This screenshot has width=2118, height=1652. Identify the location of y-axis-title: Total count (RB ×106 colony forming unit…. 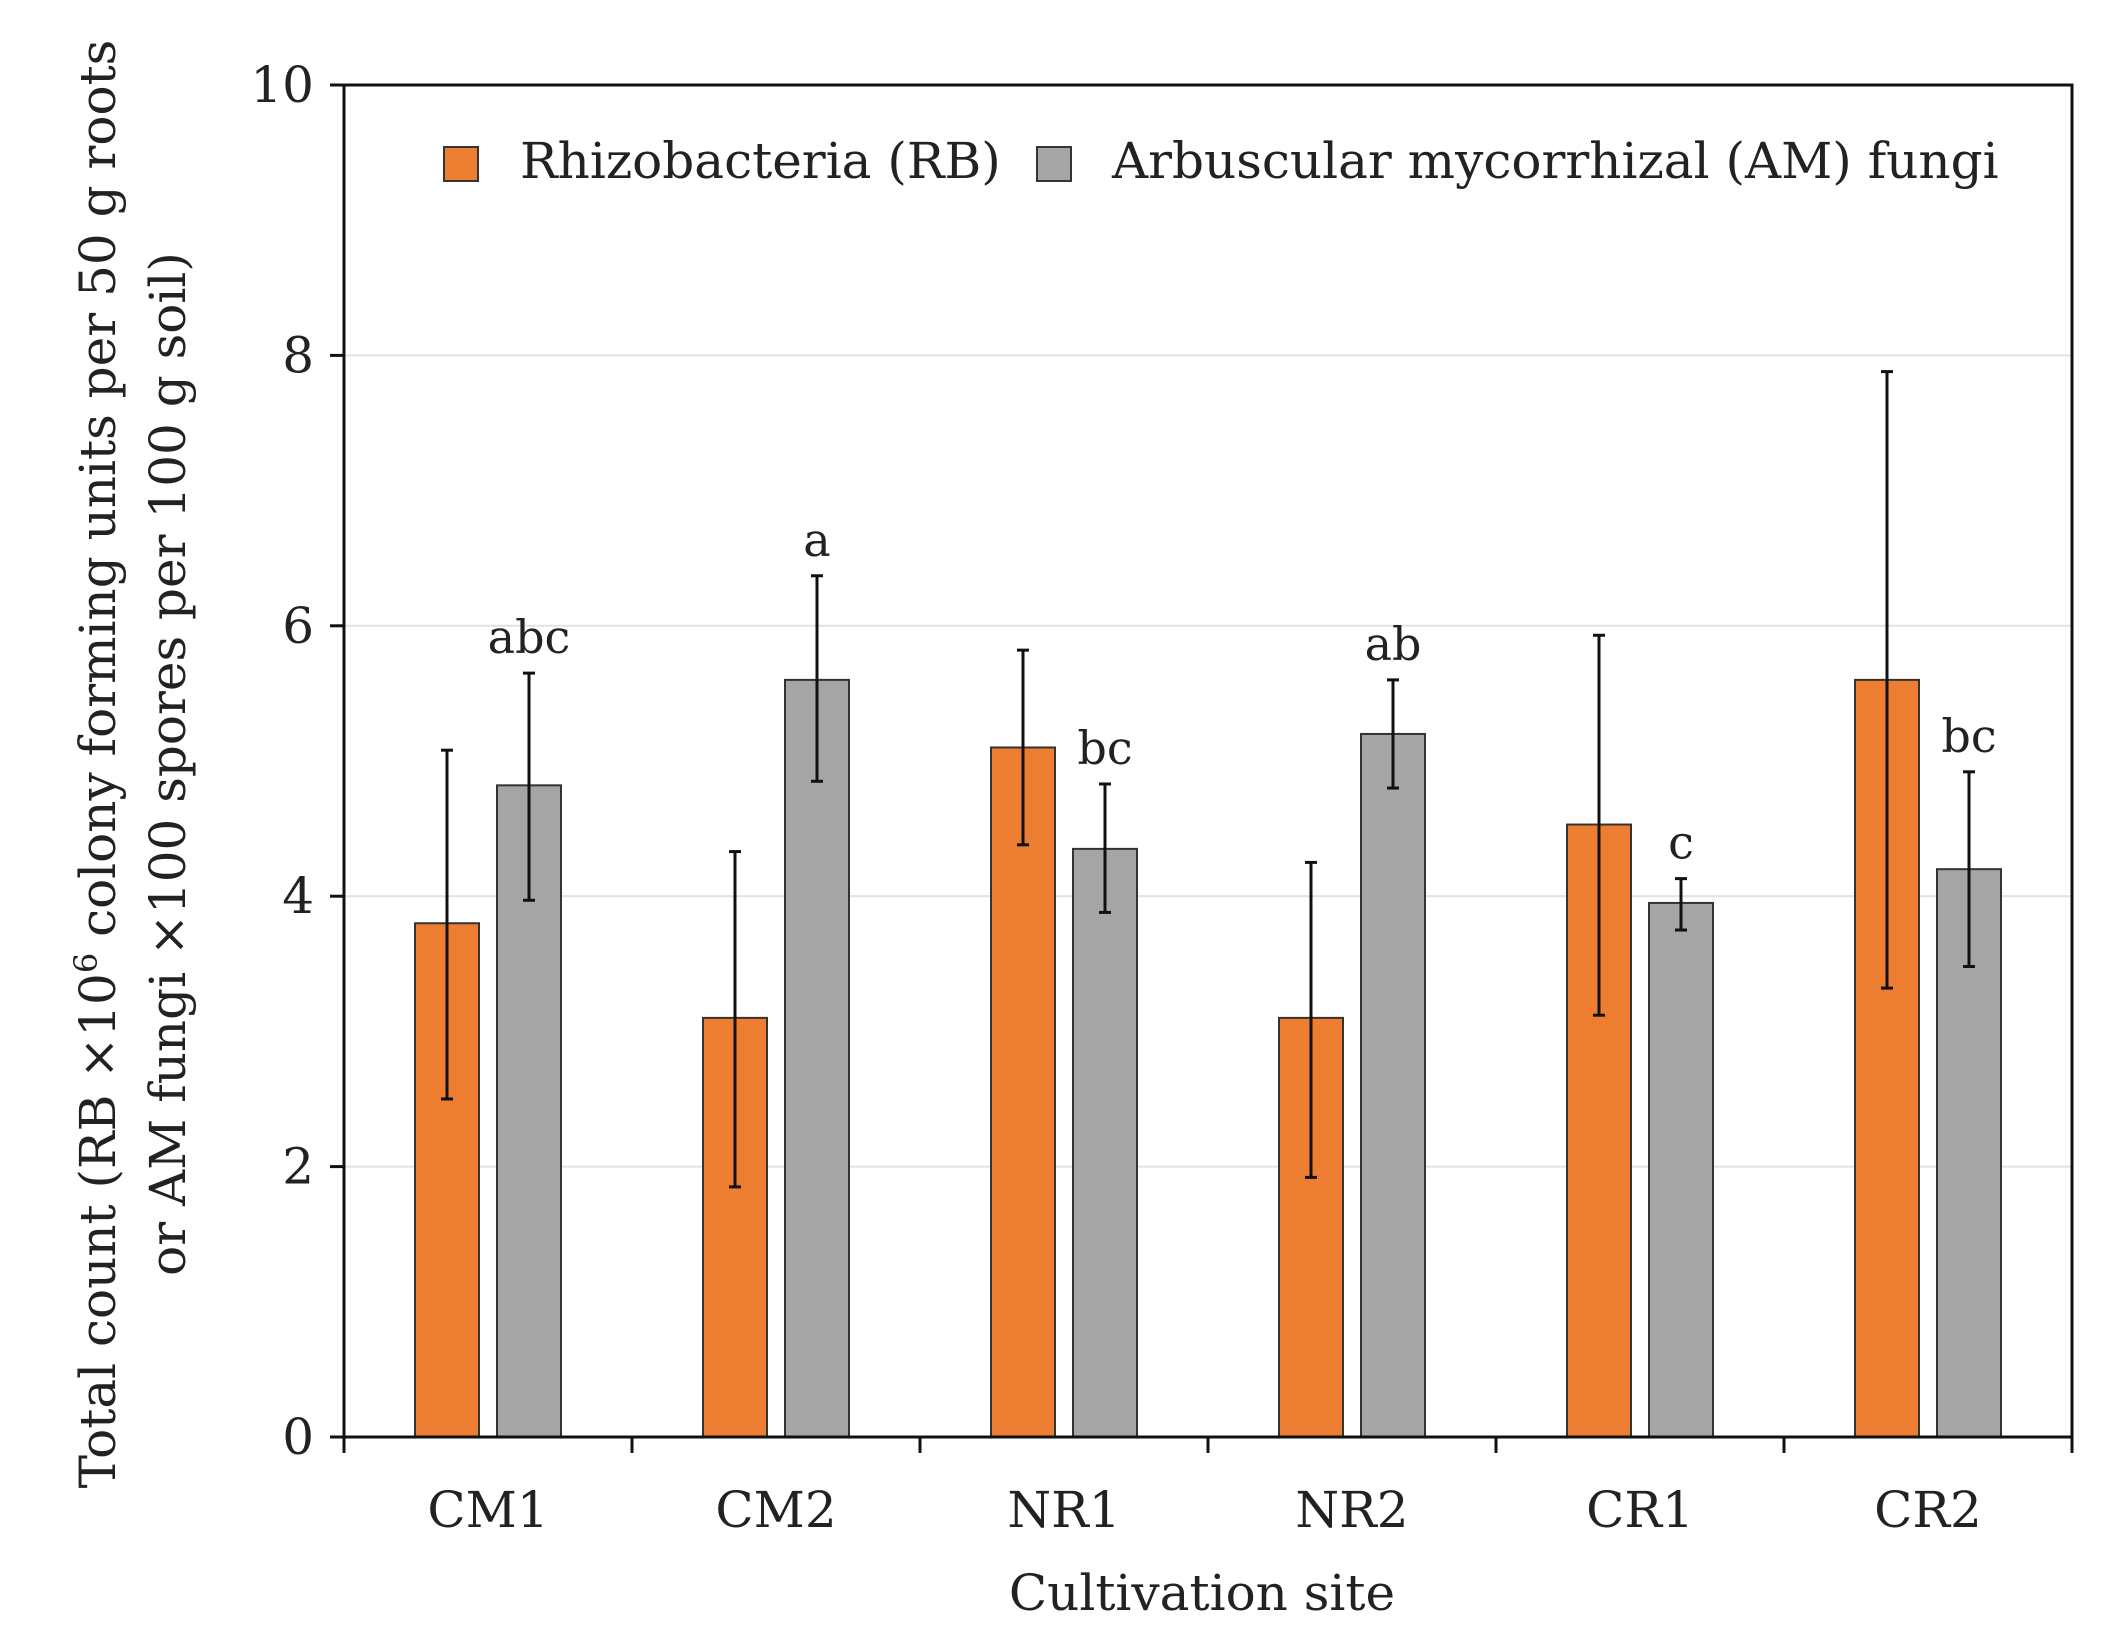
(97, 764).